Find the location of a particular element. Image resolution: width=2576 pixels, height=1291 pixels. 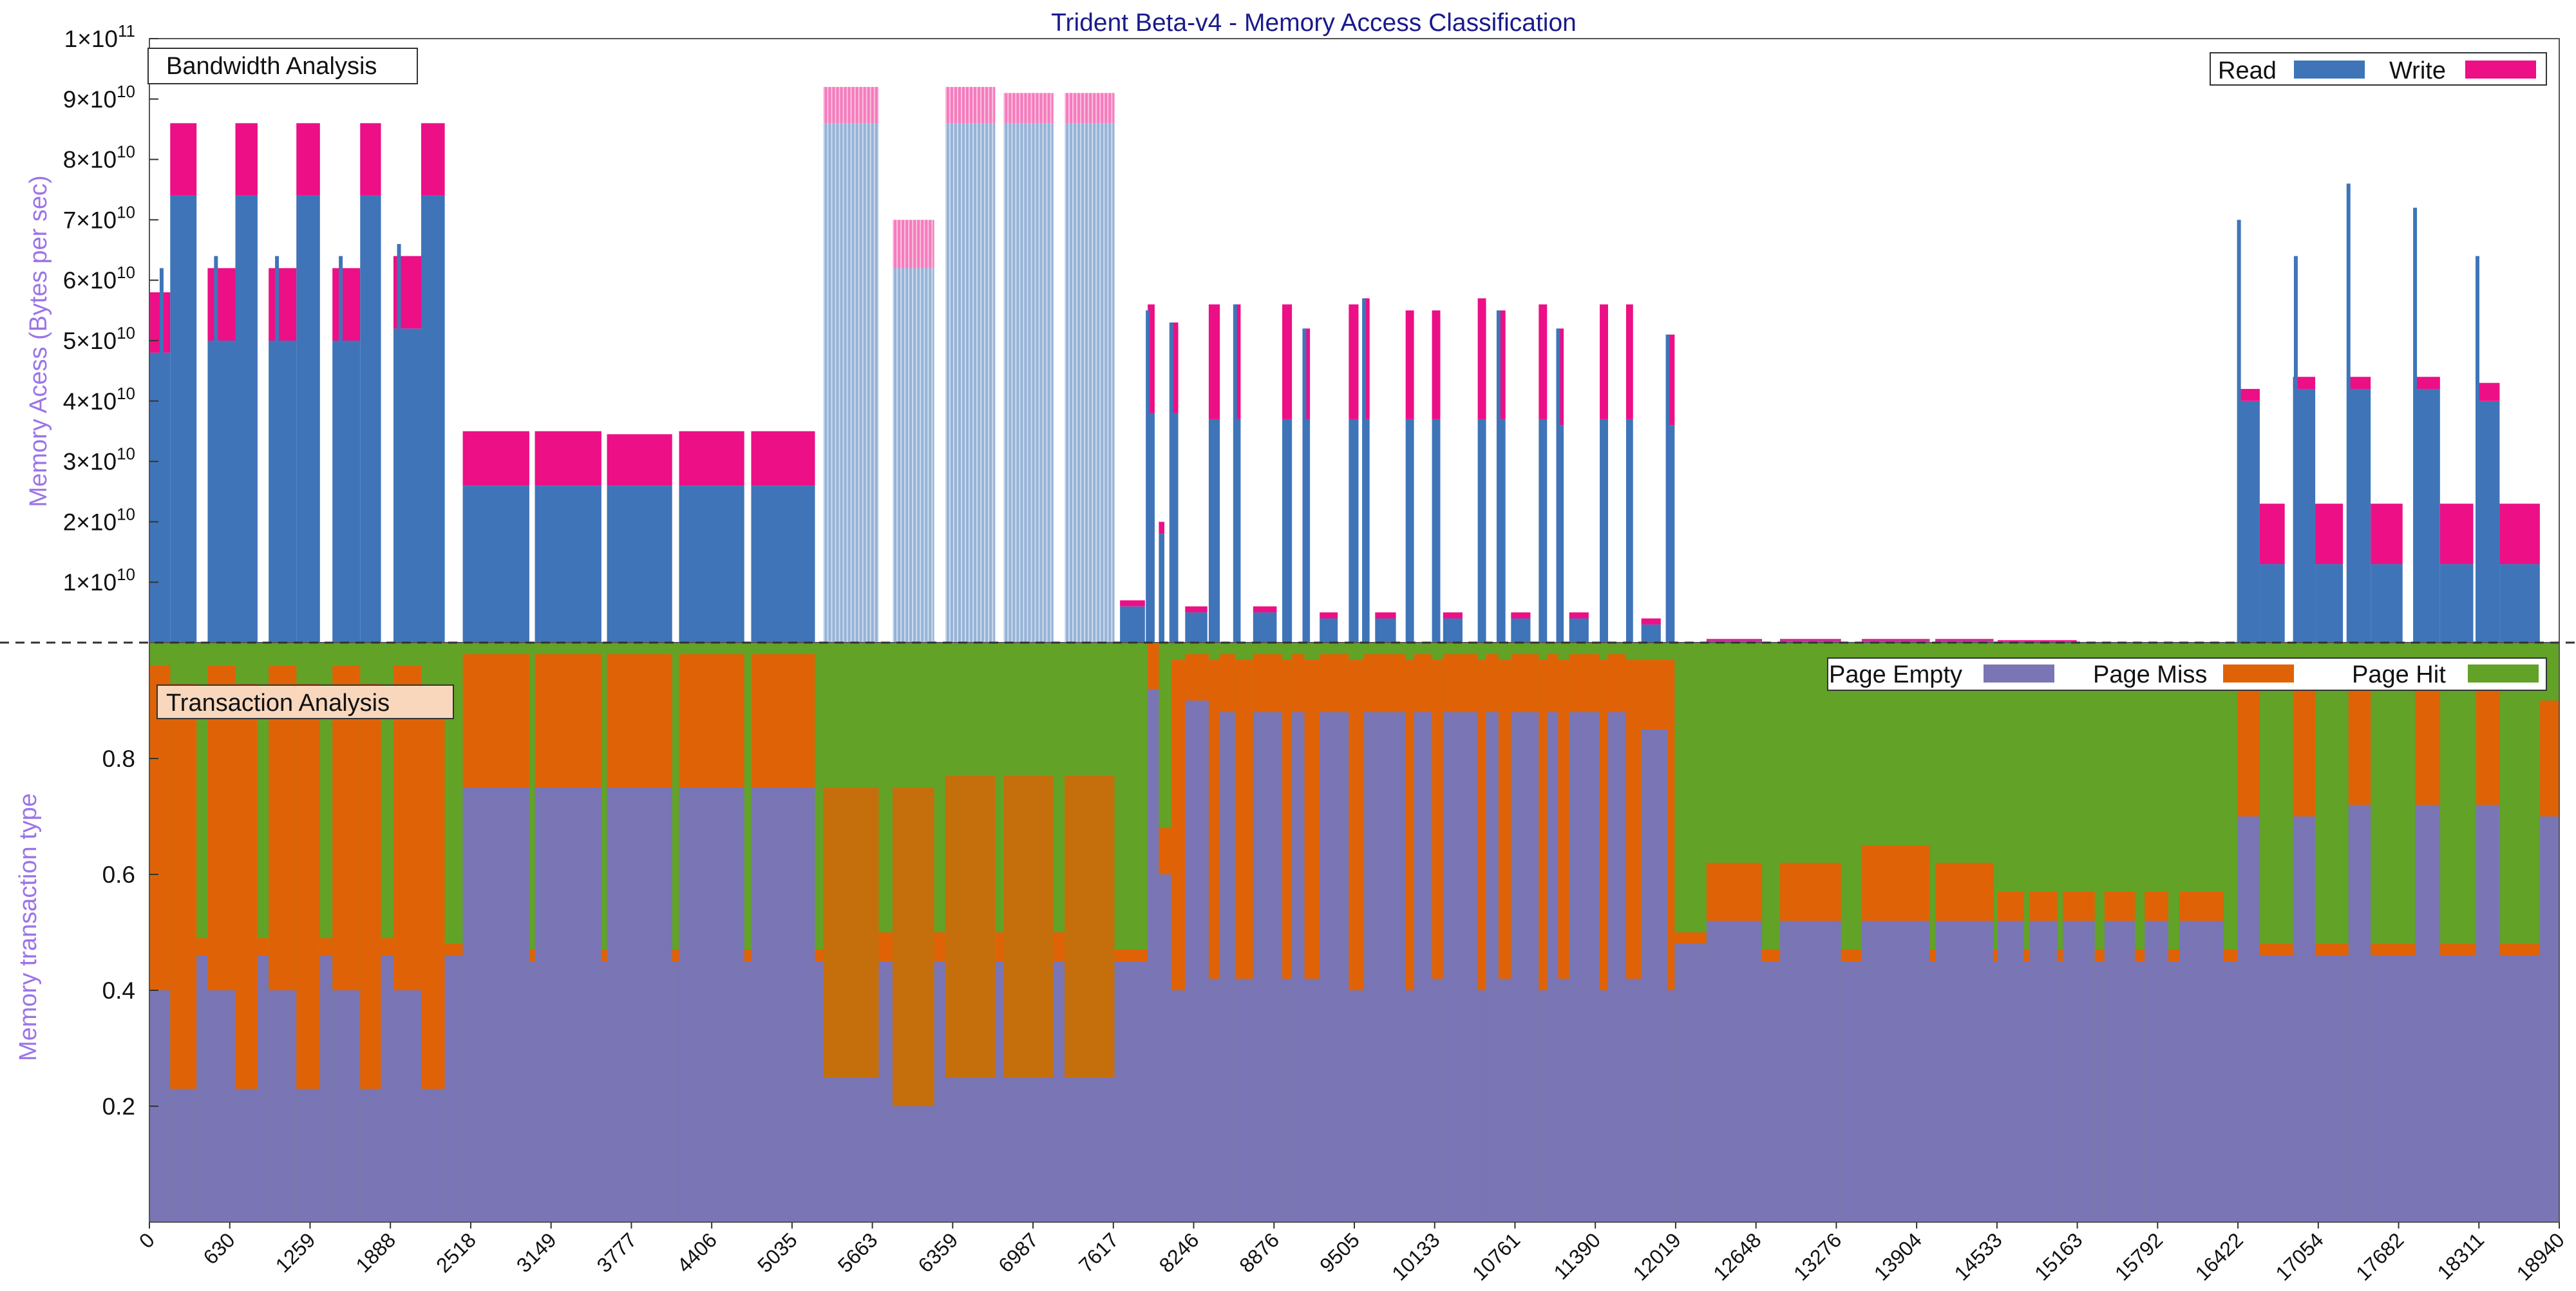

bandwidth-y-axis-label: Memory Acess (Bytes per sec) is located at coordinates (38, 341).